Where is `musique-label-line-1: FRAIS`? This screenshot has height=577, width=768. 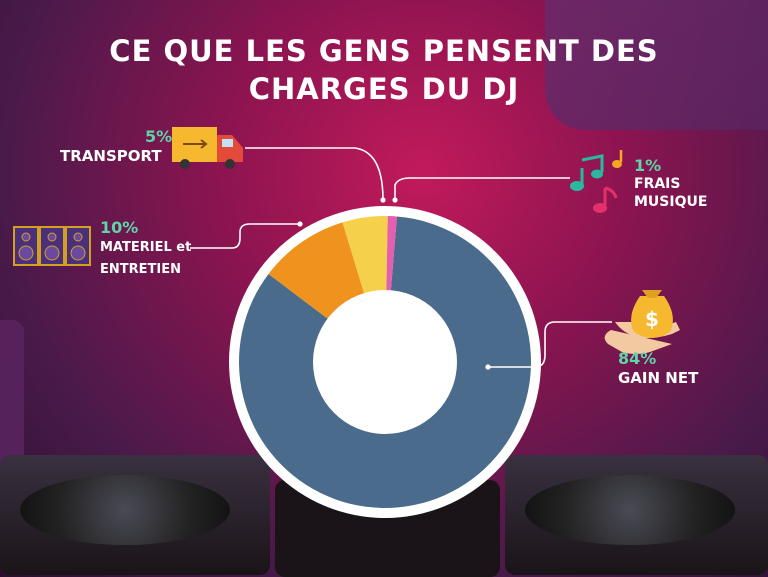 musique-label-line-1: FRAIS is located at coordinates (657, 184).